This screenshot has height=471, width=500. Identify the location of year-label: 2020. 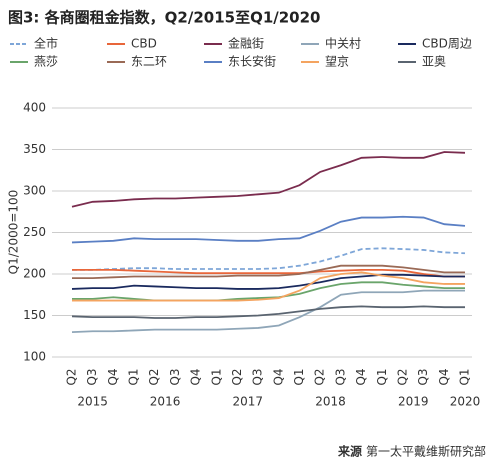
(465, 402).